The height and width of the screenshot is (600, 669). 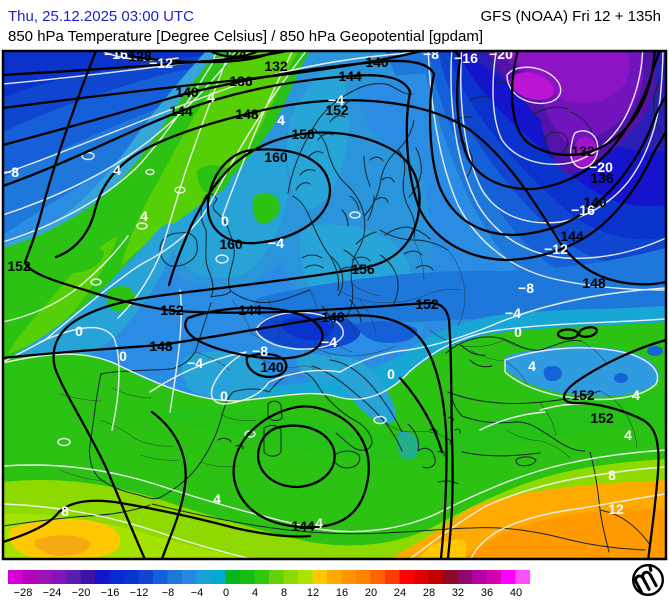 What do you see at coordinates (342, 593) in the screenshot?
I see `svg-text: 16` at bounding box center [342, 593].